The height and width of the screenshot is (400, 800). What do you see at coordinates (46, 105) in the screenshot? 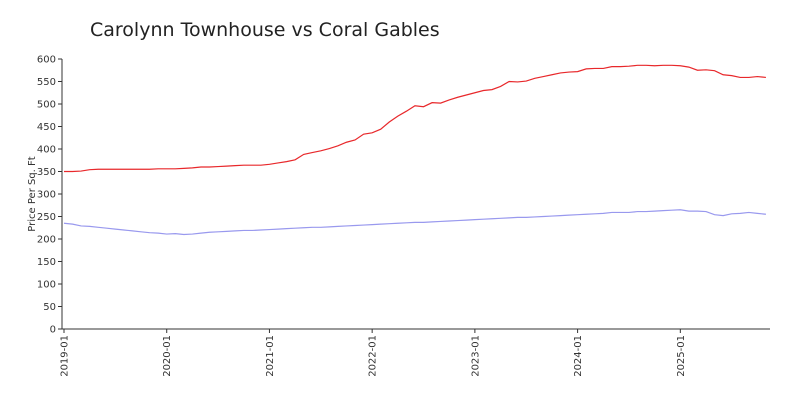
I see `y-tick-label: 500` at bounding box center [46, 105].